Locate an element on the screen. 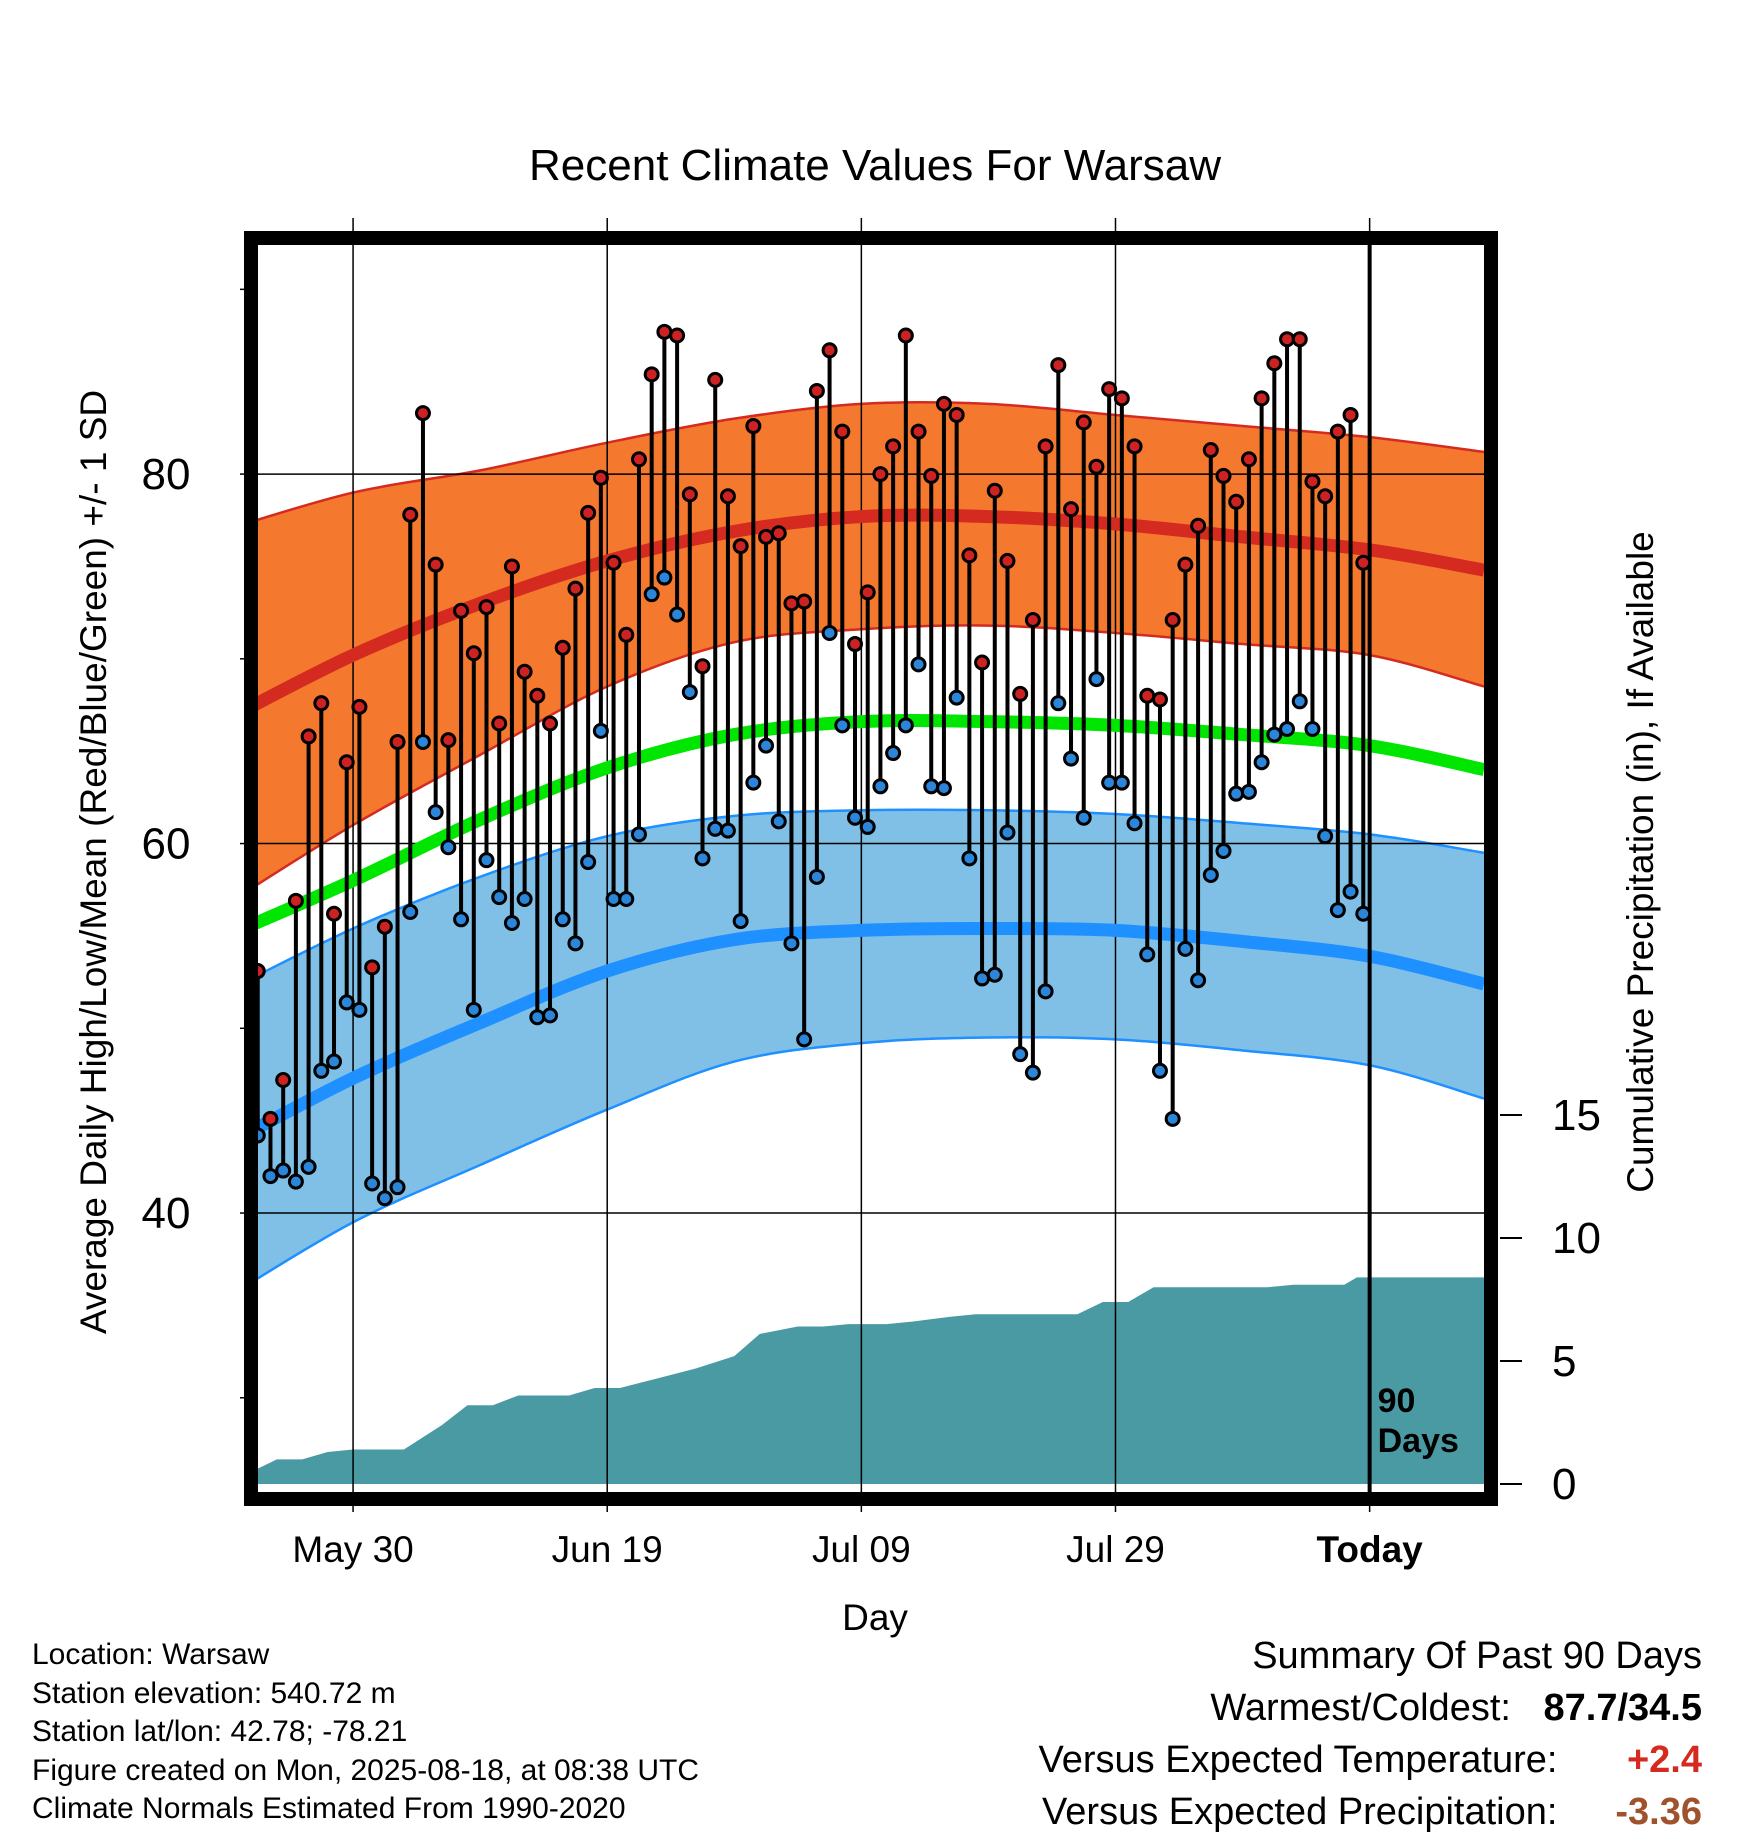  days-count-label: 90 is located at coordinates (1397, 1401).